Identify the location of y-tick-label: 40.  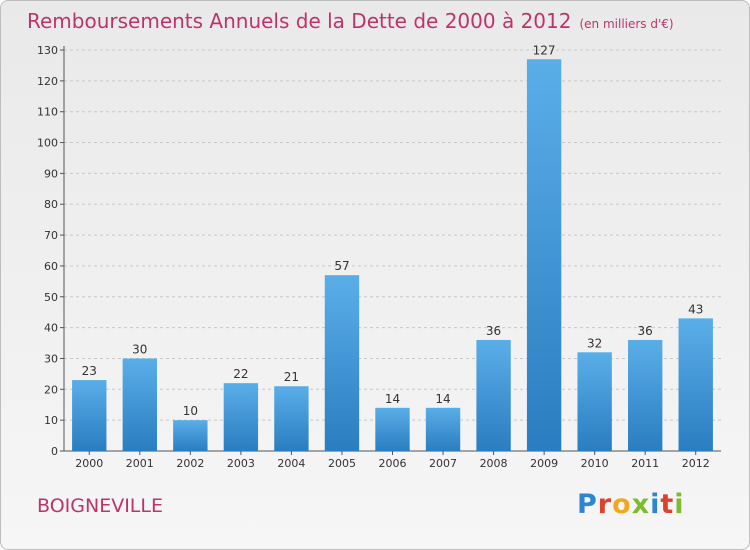
(51, 328).